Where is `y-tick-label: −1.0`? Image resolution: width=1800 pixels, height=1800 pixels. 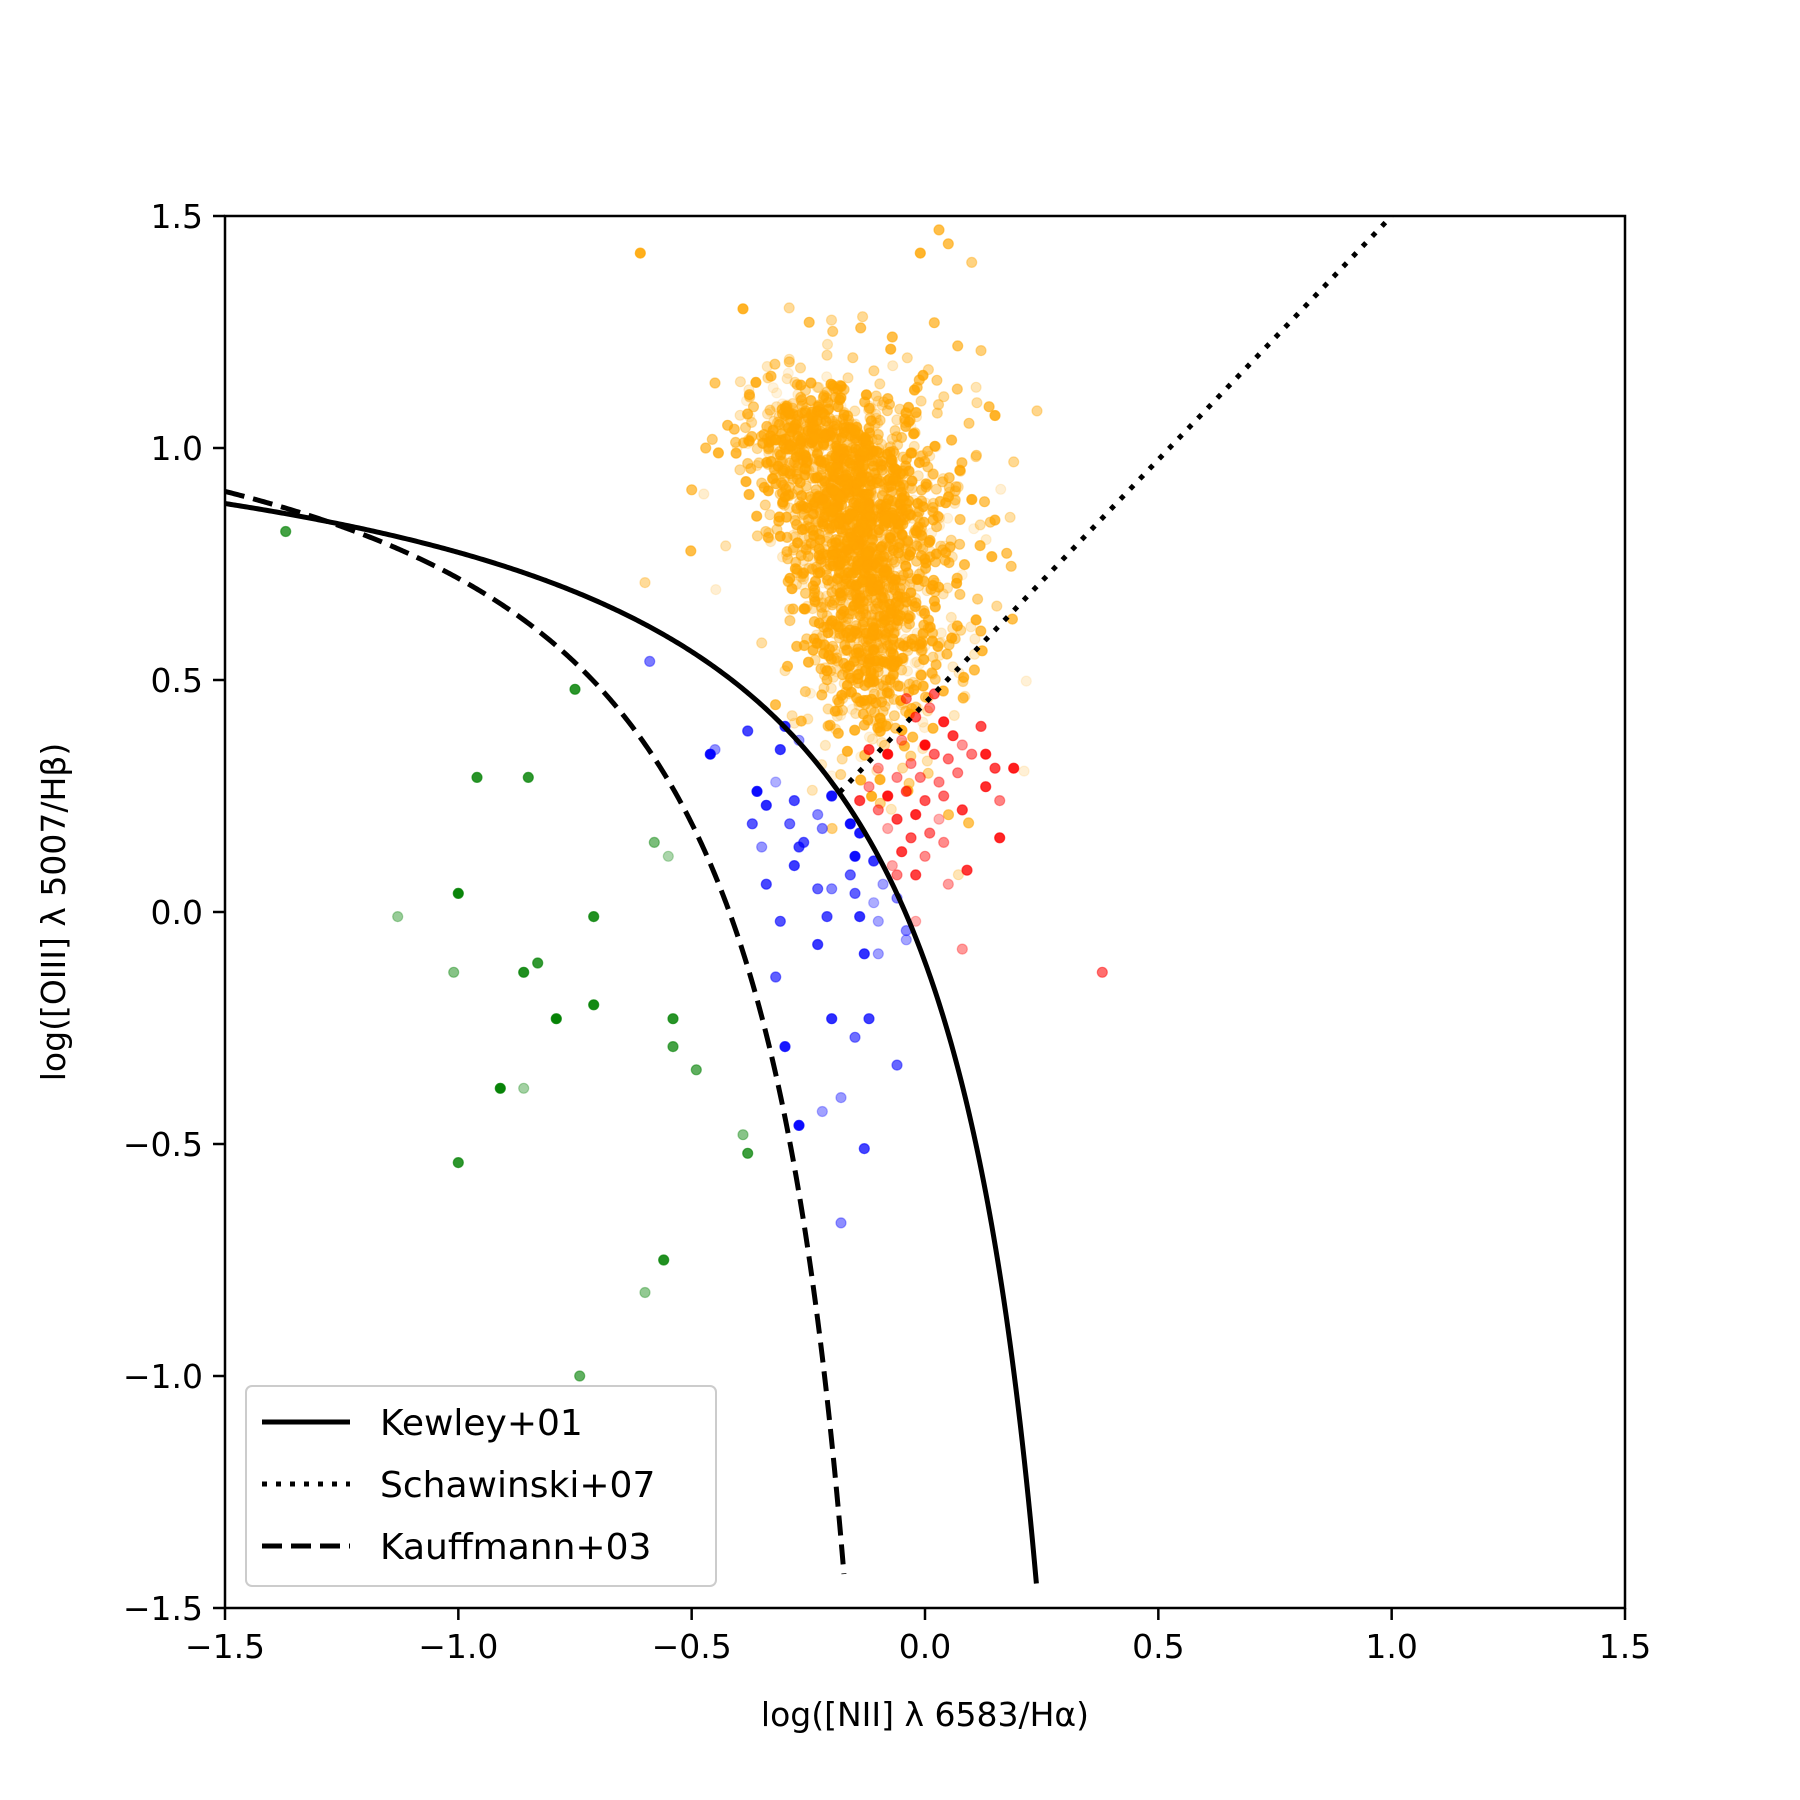 y-tick-label: −1.0 is located at coordinates (163, 1376).